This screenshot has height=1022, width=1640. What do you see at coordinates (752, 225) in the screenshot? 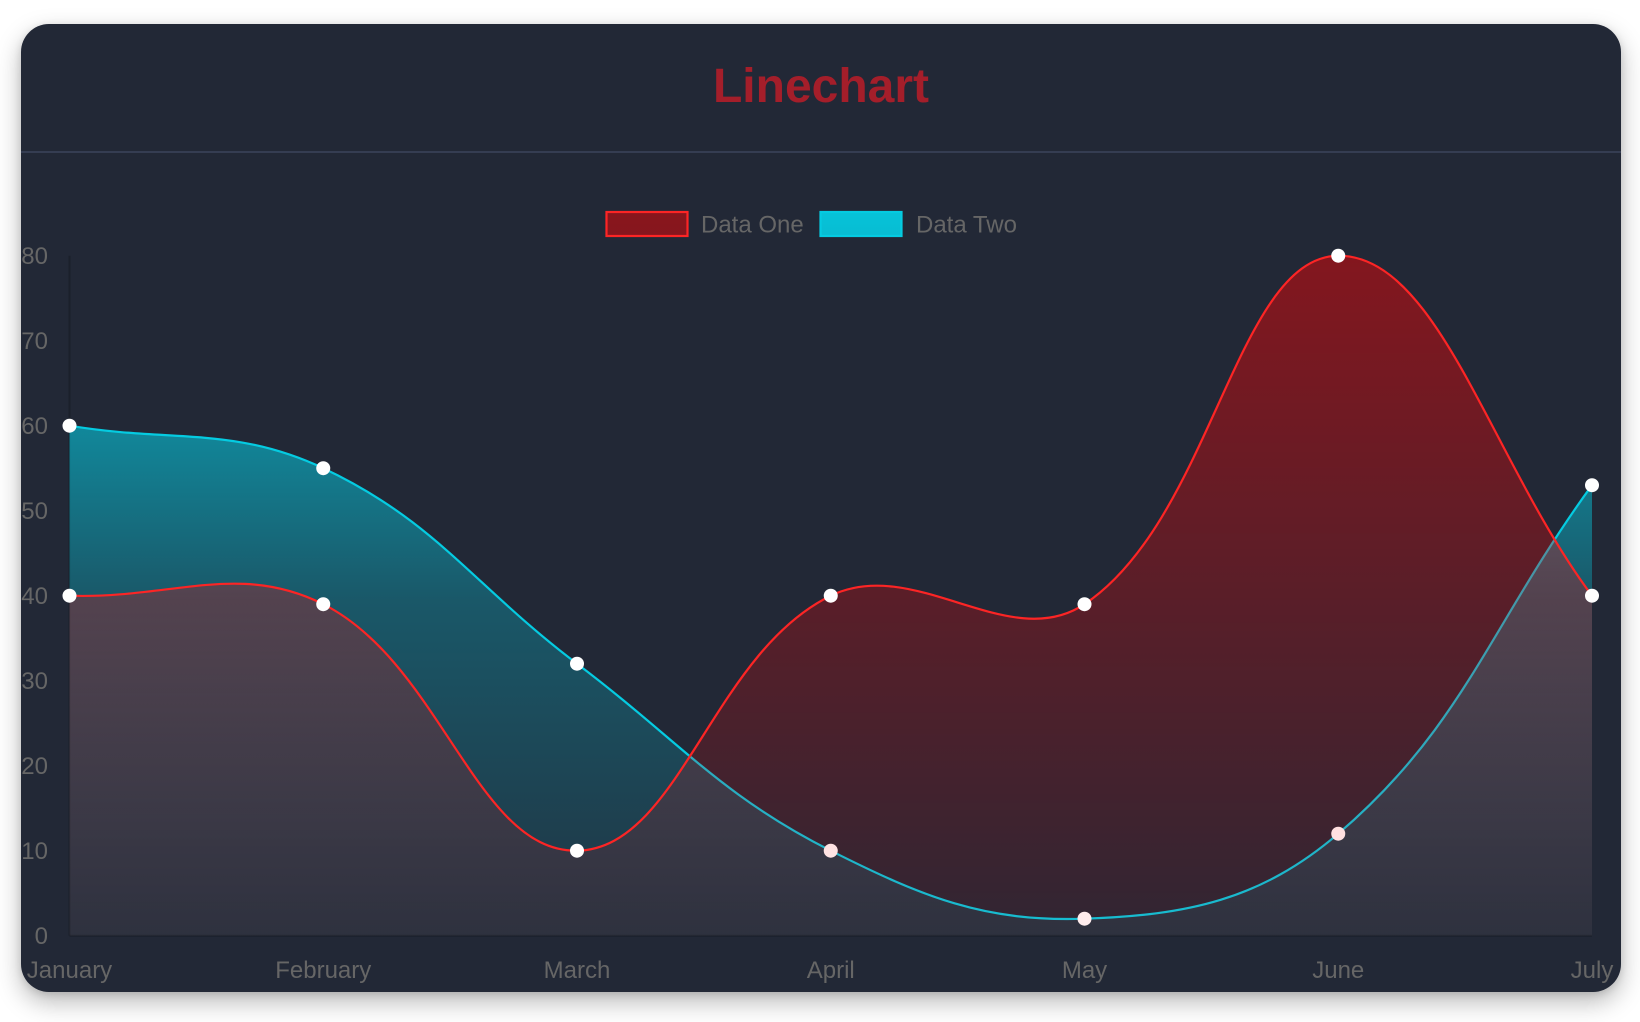
I see `svg-text: Data One` at bounding box center [752, 225].